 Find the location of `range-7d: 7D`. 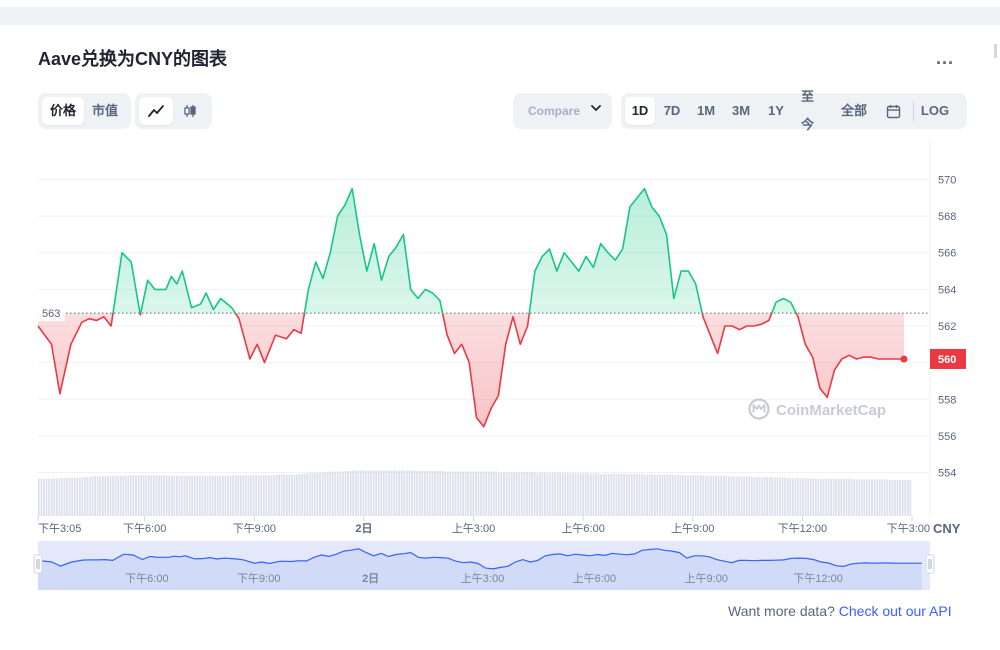

range-7d: 7D is located at coordinates (672, 110).